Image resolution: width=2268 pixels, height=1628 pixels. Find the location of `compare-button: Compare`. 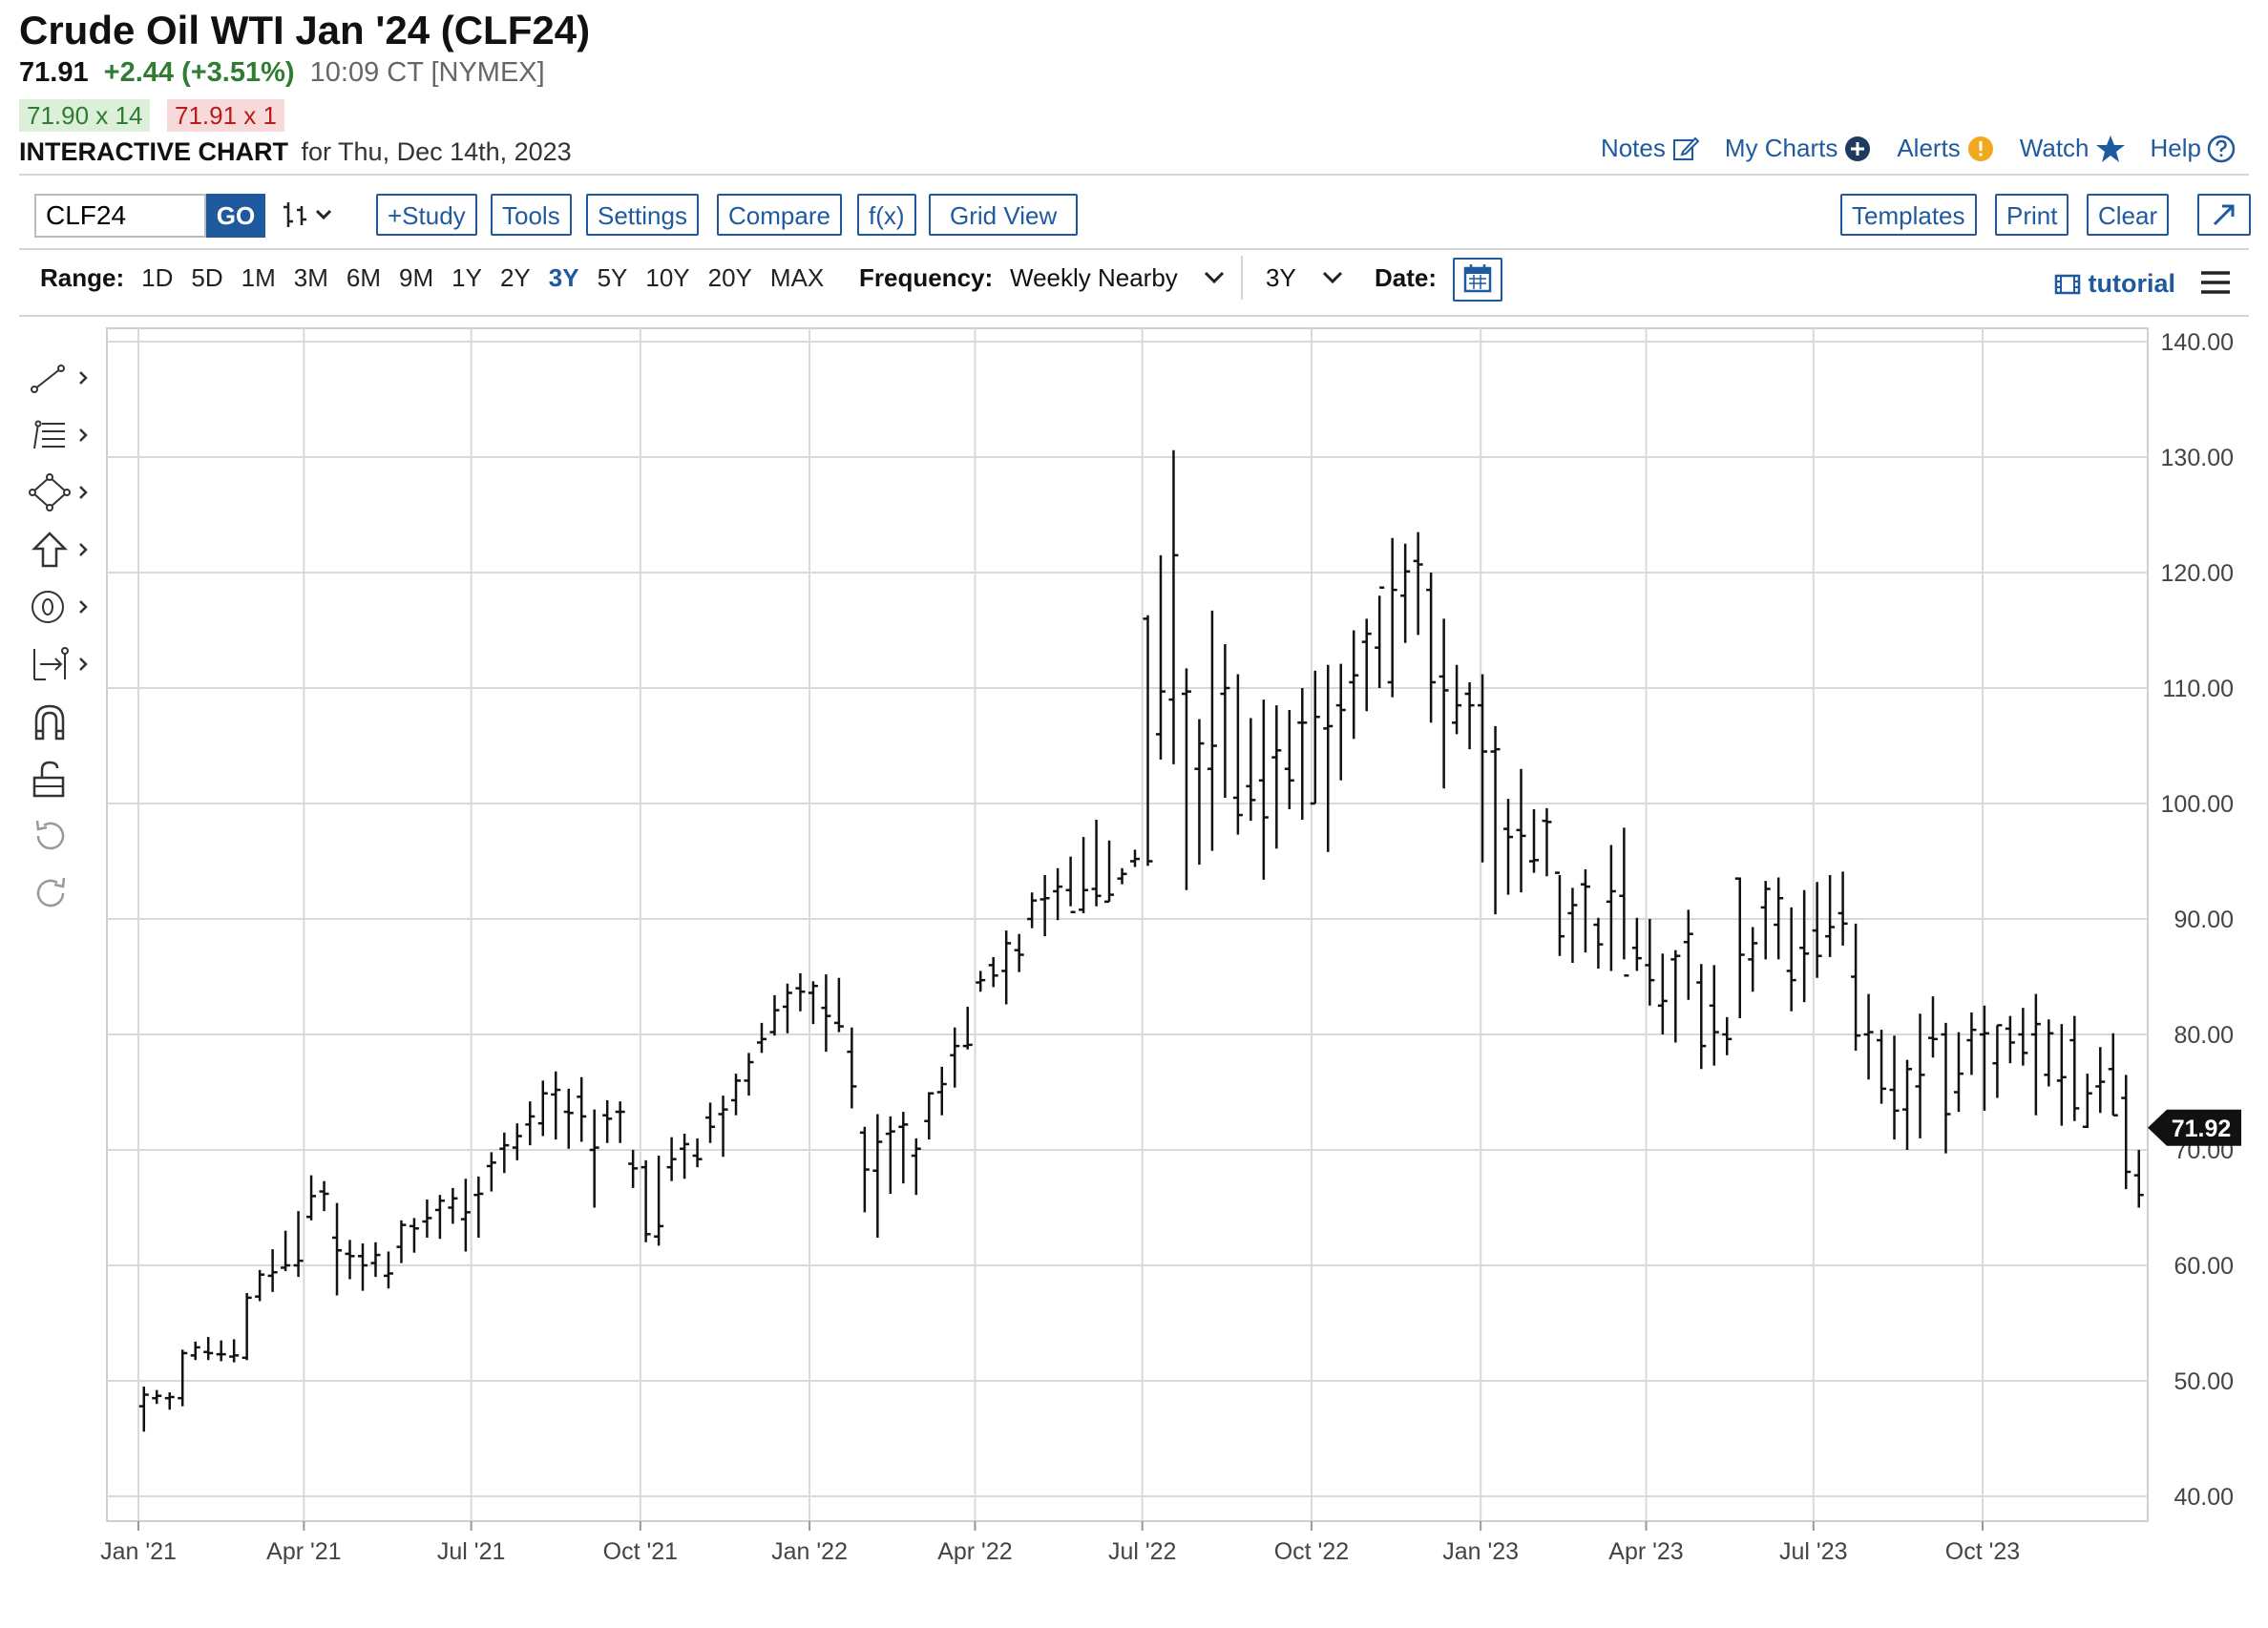

compare-button: Compare is located at coordinates (780, 215).